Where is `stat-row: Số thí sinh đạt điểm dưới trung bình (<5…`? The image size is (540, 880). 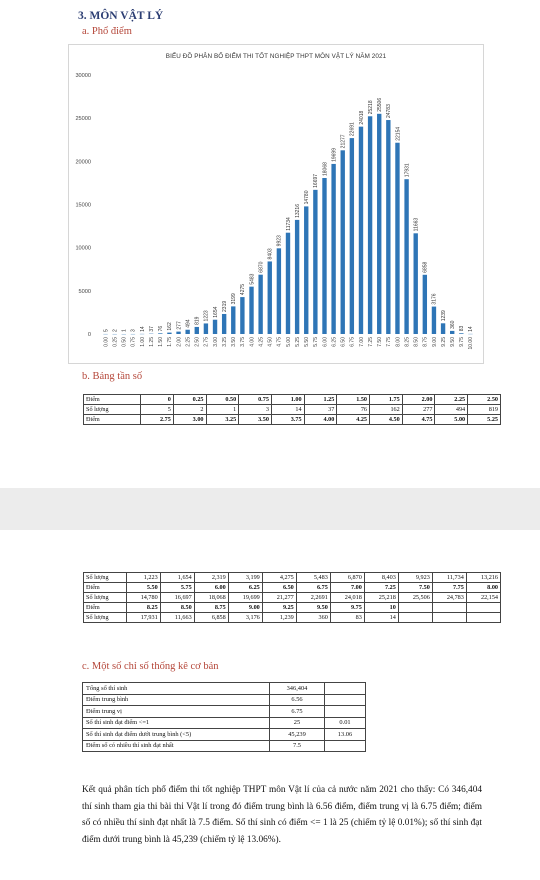
stat-row: Số thí sinh đạt điểm dưới trung bình (<5… is located at coordinates (224, 734).